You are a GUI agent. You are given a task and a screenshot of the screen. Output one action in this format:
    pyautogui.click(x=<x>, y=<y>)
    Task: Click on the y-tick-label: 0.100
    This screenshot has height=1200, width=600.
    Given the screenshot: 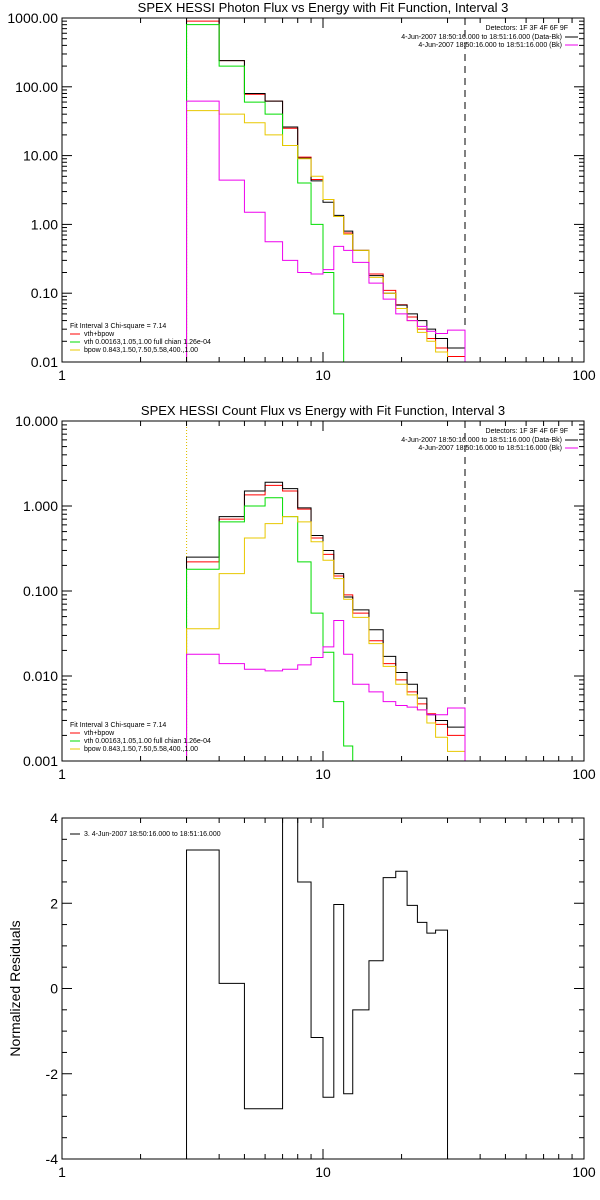 What is the action you would take?
    pyautogui.click(x=40, y=591)
    